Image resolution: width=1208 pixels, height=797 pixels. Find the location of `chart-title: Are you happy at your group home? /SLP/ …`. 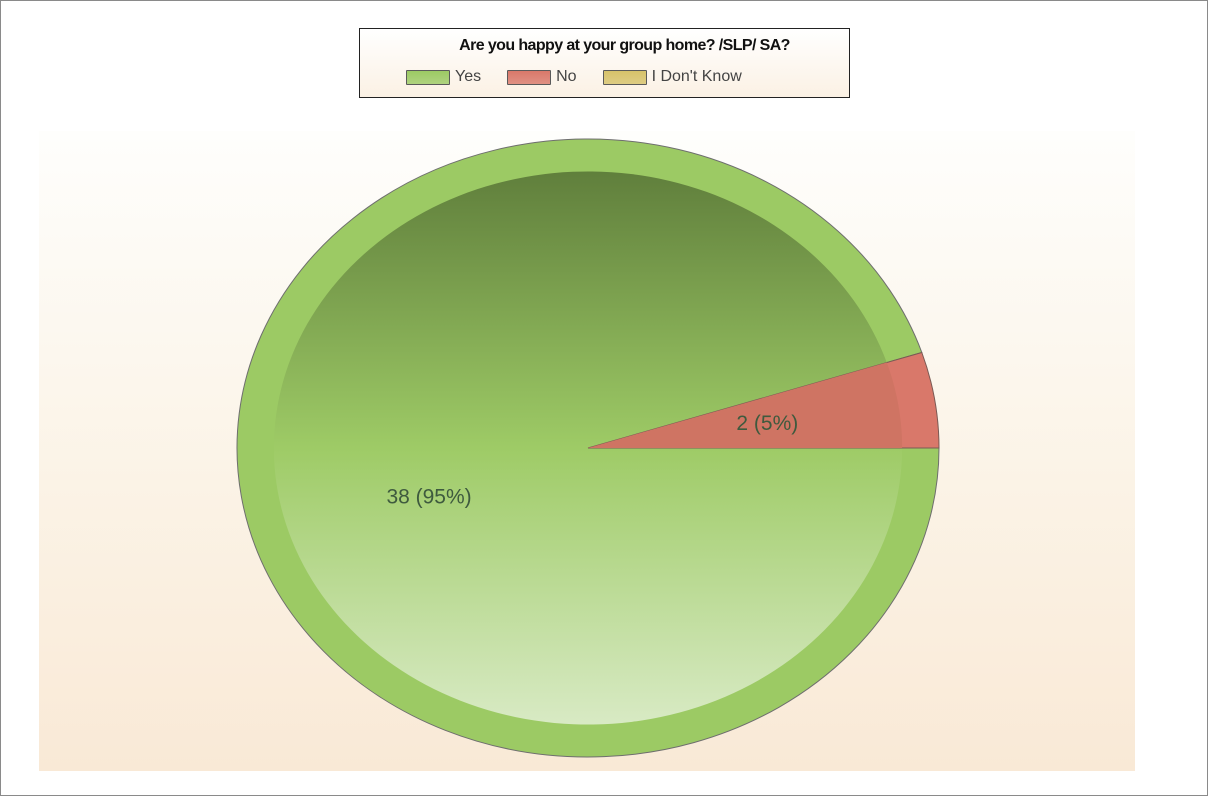

chart-title: Are you happy at your group home? /SLP/ … is located at coordinates (624, 45).